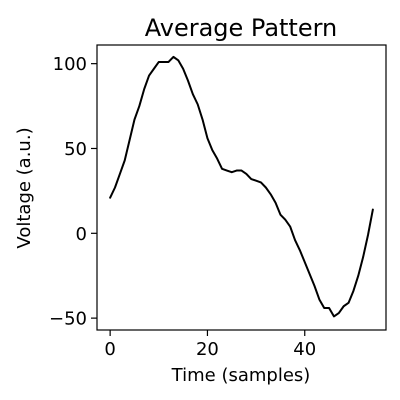 This screenshot has height=400, width=400. I want to click on y-tick-label: 50, so click(75, 149).